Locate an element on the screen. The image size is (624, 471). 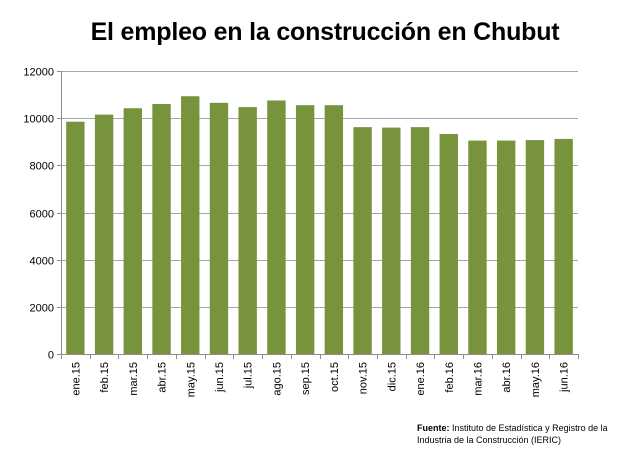
x-tick-label: mar.15 is located at coordinates (134, 379).